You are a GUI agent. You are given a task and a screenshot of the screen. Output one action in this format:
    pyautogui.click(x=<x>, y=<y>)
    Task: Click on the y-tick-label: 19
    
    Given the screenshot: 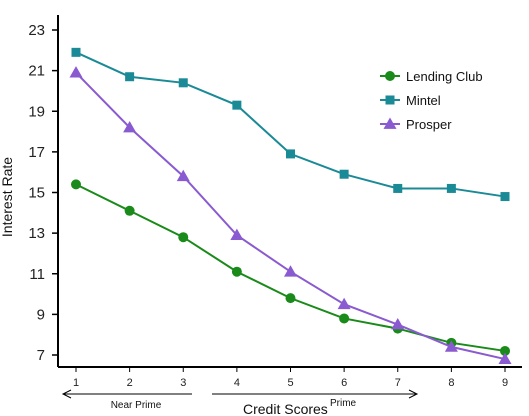 What is the action you would take?
    pyautogui.click(x=36, y=111)
    